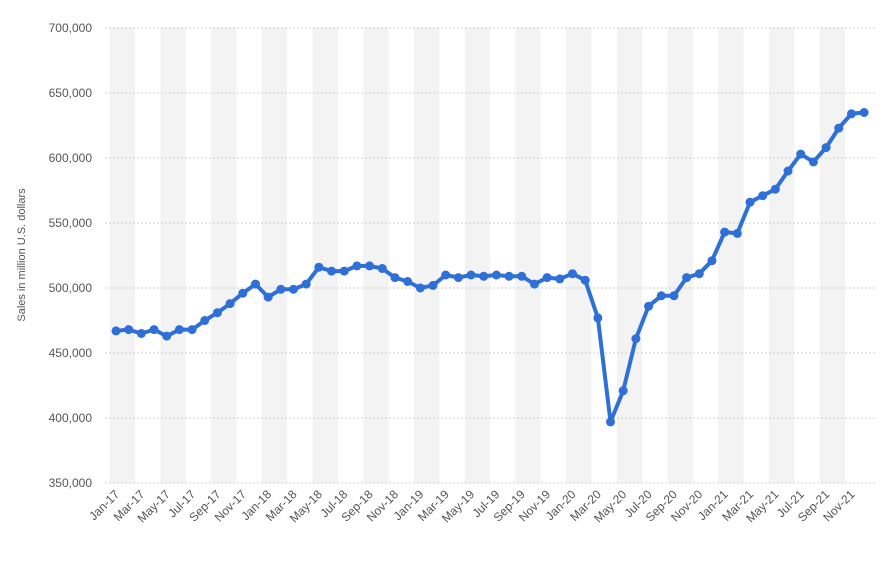 The width and height of the screenshot is (891, 566). What do you see at coordinates (71, 93) in the screenshot?
I see `y-tick-label: 650,000` at bounding box center [71, 93].